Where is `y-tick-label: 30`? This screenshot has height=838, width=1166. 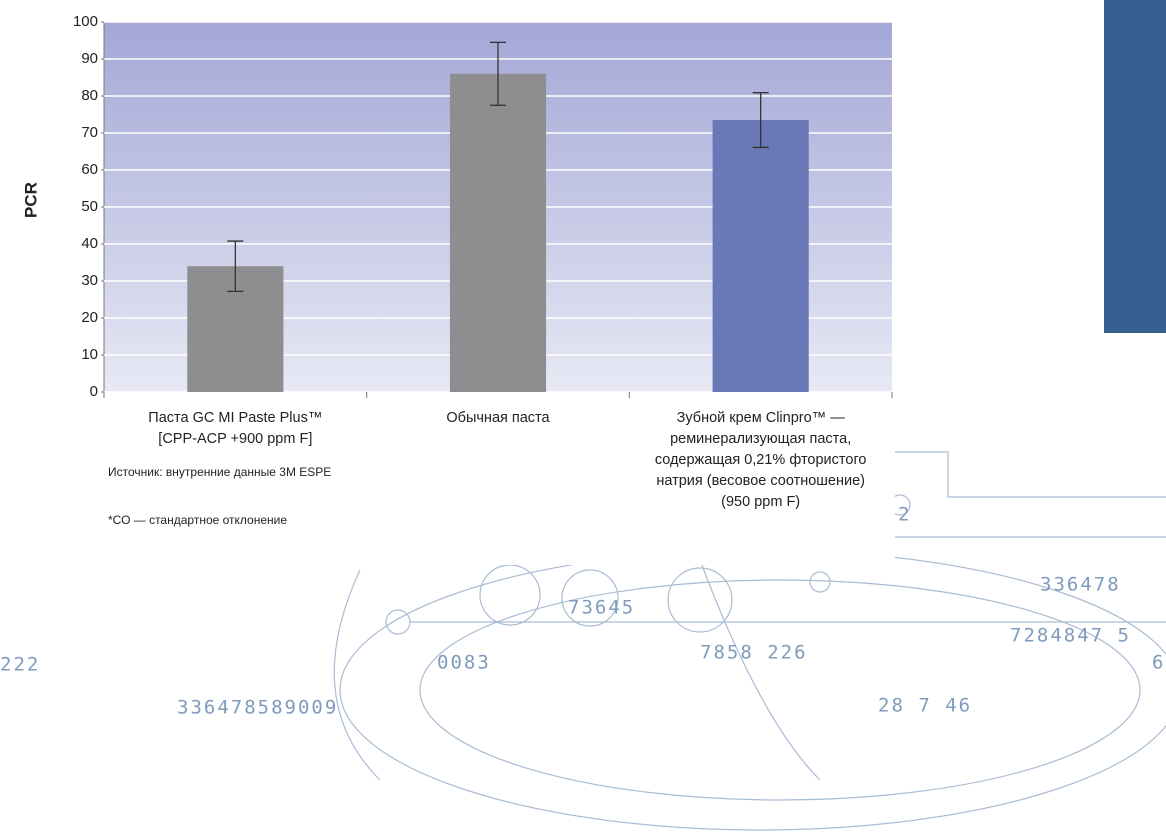
y-tick-label: 30 is located at coordinates (89, 280).